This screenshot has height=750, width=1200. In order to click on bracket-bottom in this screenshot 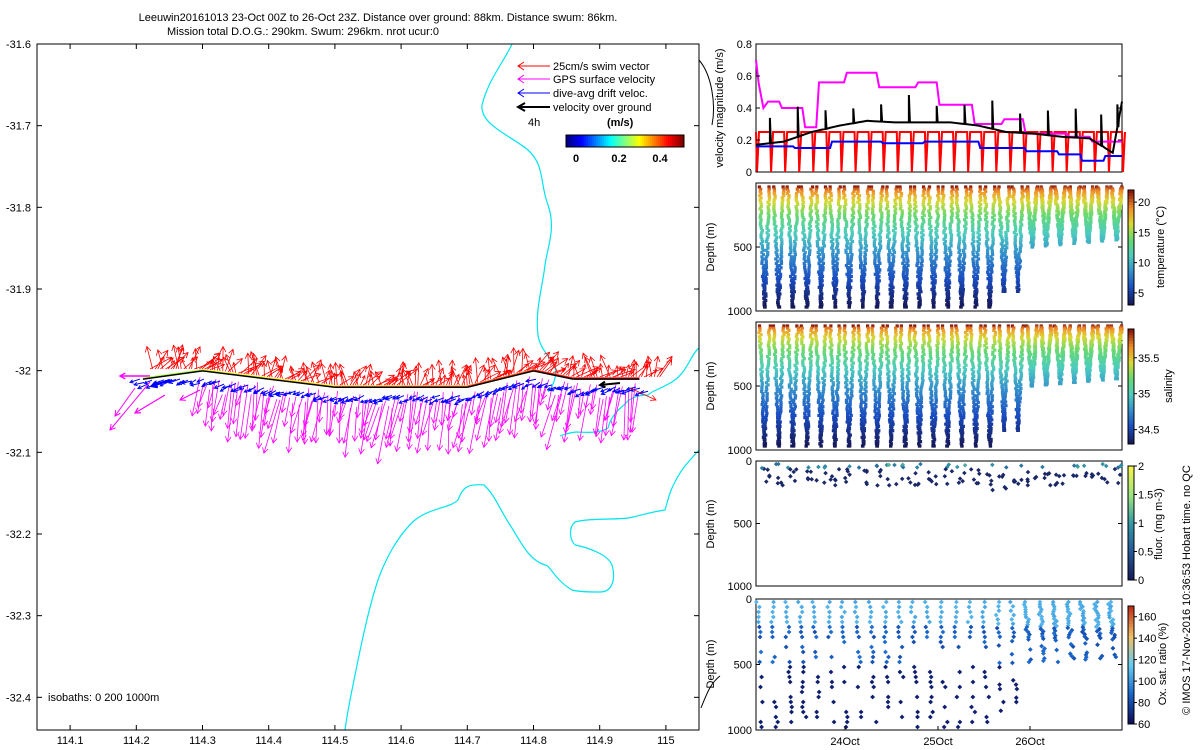, I will do `click(710, 692)`.